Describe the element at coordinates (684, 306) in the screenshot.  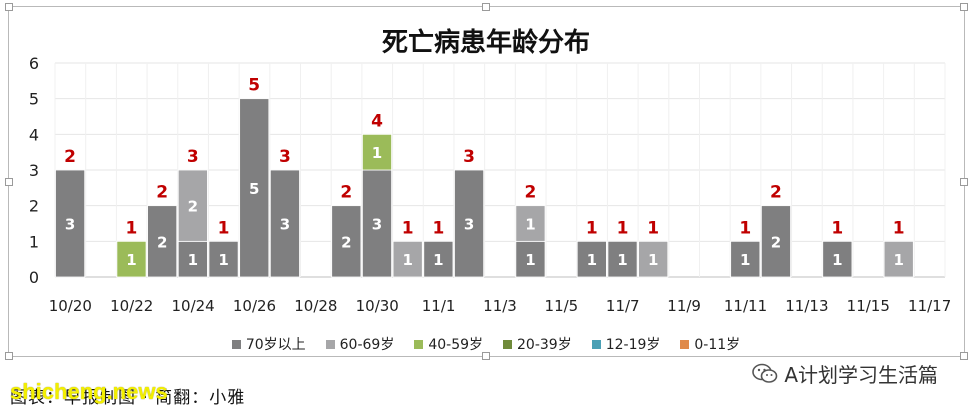
I see `x-tick-label: 11/9` at that location.